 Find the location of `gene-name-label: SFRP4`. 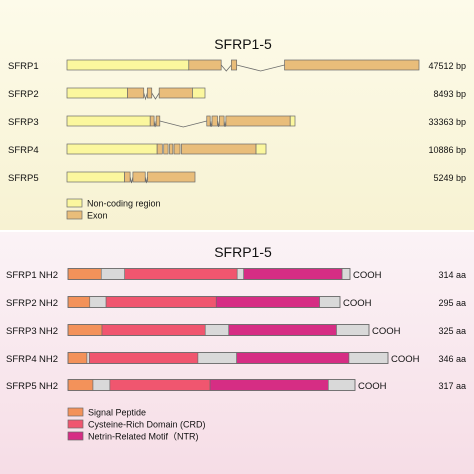

gene-name-label: SFRP4 is located at coordinates (23, 150).